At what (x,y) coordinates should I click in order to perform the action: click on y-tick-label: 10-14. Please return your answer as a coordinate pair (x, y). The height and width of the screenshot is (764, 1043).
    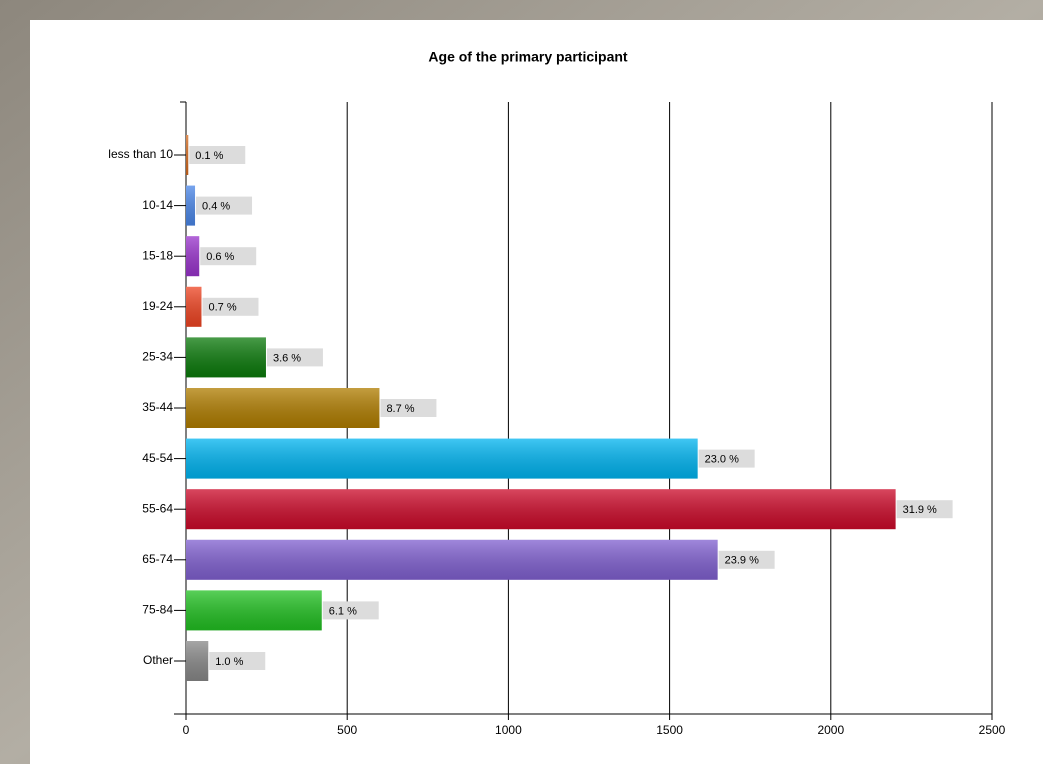
    Looking at the image, I should click on (157, 205).